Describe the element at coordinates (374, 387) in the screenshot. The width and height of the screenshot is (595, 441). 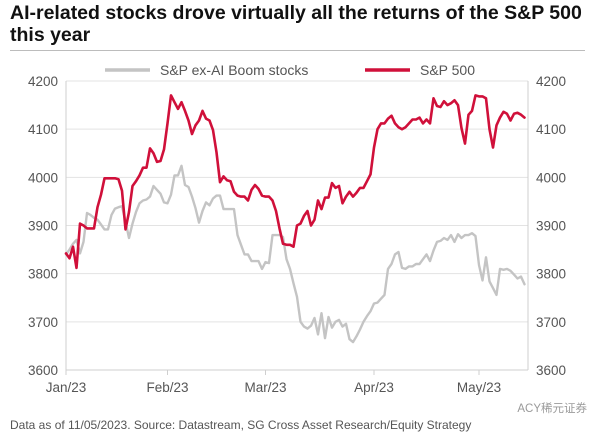
I see `x-tick-label: Apr/23` at that location.